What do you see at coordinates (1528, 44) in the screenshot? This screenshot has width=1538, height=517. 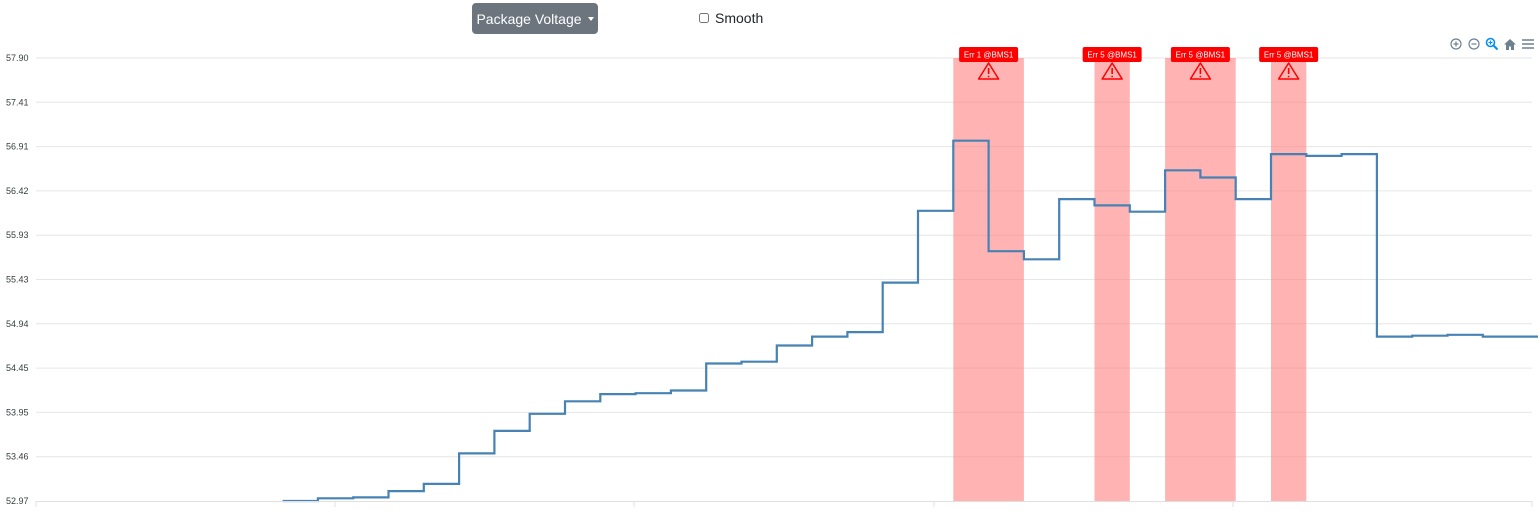 I see `menu-icon` at bounding box center [1528, 44].